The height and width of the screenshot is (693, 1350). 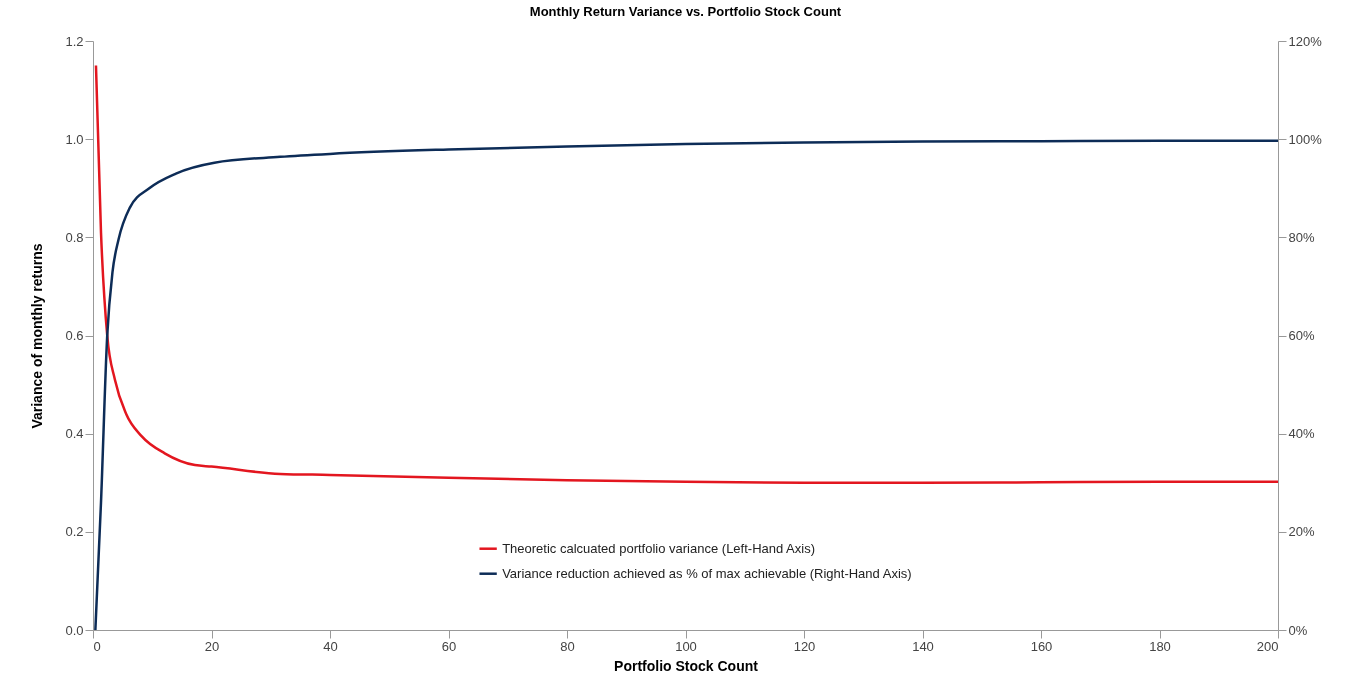 What do you see at coordinates (1301, 335) in the screenshot?
I see `y2-tick-label: 60%` at bounding box center [1301, 335].